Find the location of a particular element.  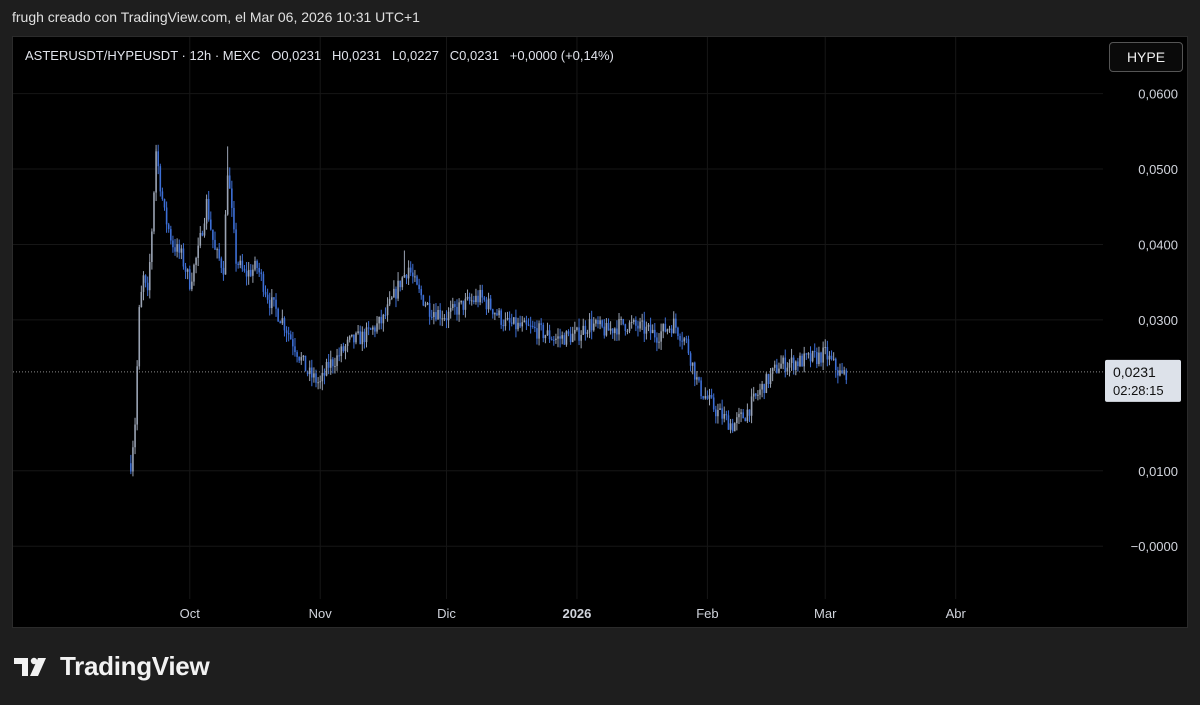

tradingview-logo-icon is located at coordinates (30, 666).